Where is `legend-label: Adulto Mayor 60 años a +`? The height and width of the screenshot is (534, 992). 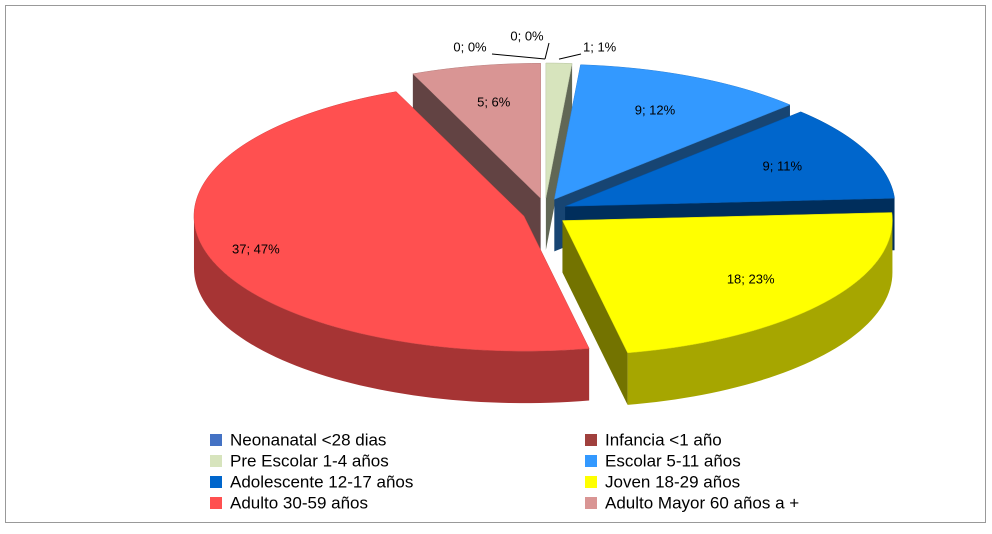
legend-label: Adulto Mayor 60 años a + is located at coordinates (702, 502).